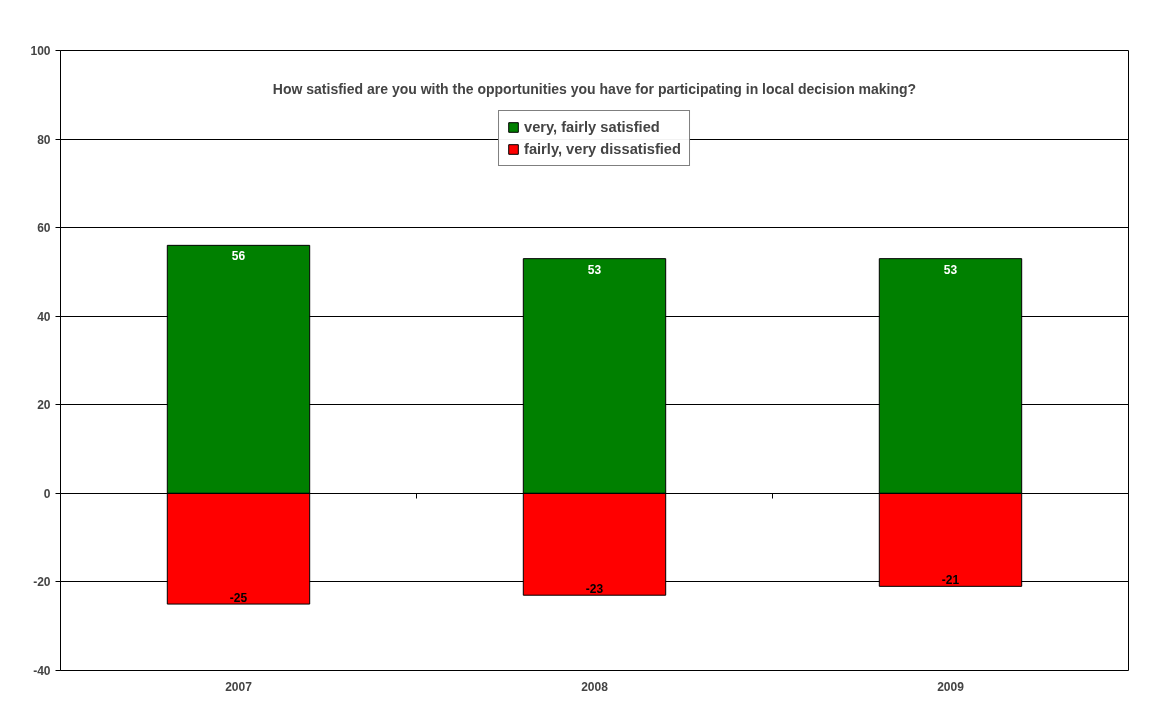 This screenshot has width=1150, height=711. I want to click on data-label: -21, so click(950, 580).